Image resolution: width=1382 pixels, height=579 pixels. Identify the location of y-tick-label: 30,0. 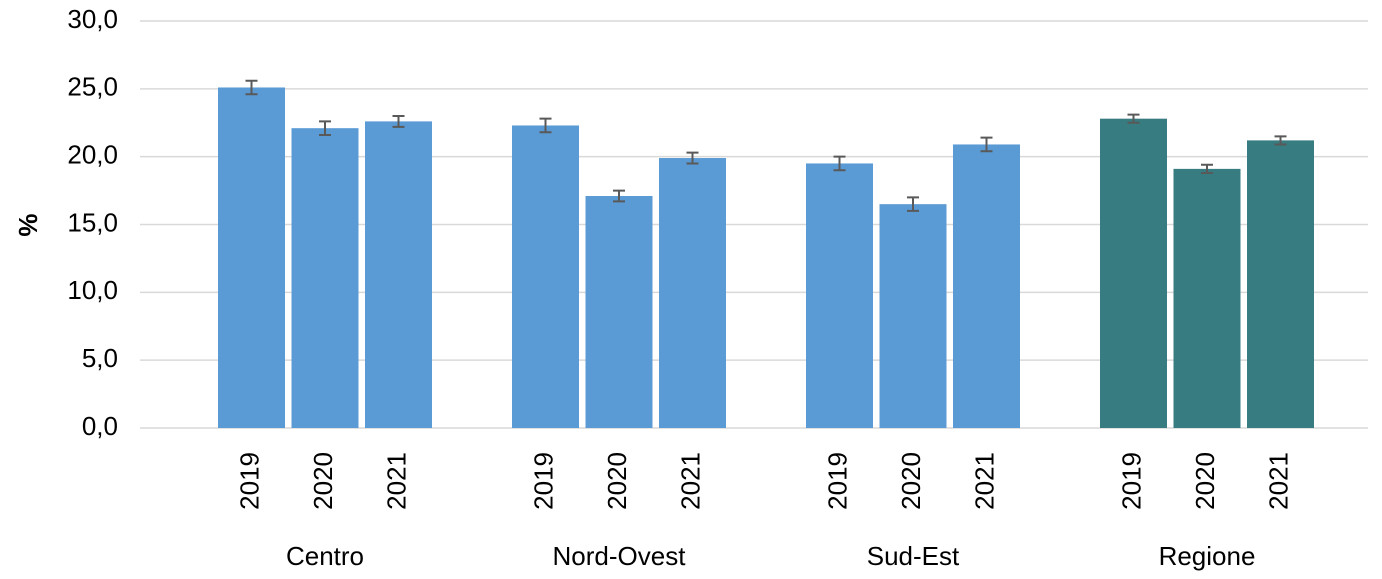
(92, 19).